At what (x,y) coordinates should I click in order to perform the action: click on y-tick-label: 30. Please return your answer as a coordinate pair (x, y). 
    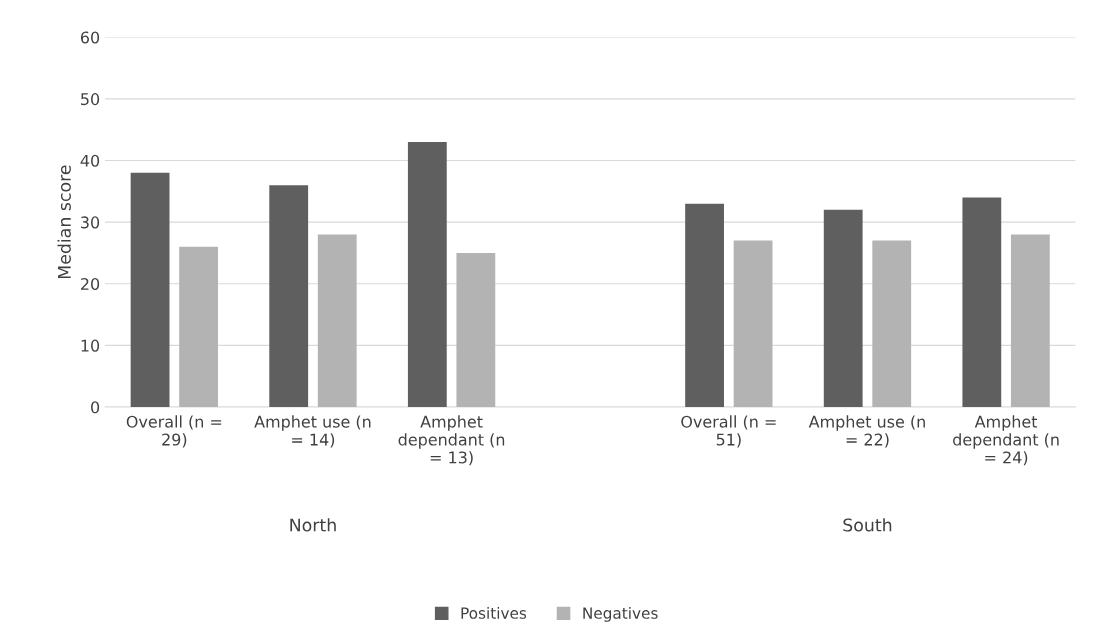
    Looking at the image, I should click on (90, 222).